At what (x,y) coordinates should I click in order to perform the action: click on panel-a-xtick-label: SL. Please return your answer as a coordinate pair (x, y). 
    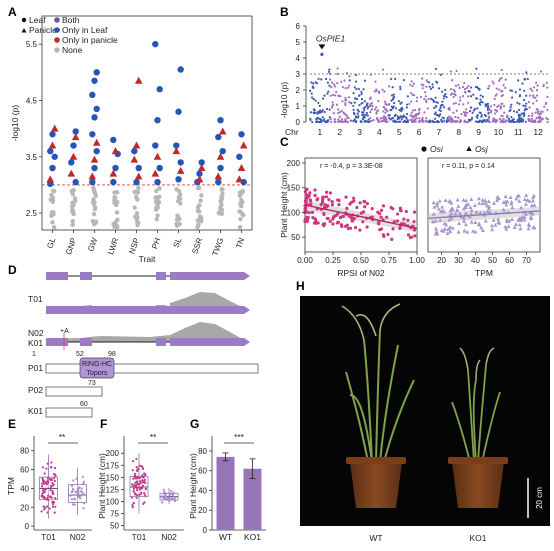
    Looking at the image, I should click on (178, 242).